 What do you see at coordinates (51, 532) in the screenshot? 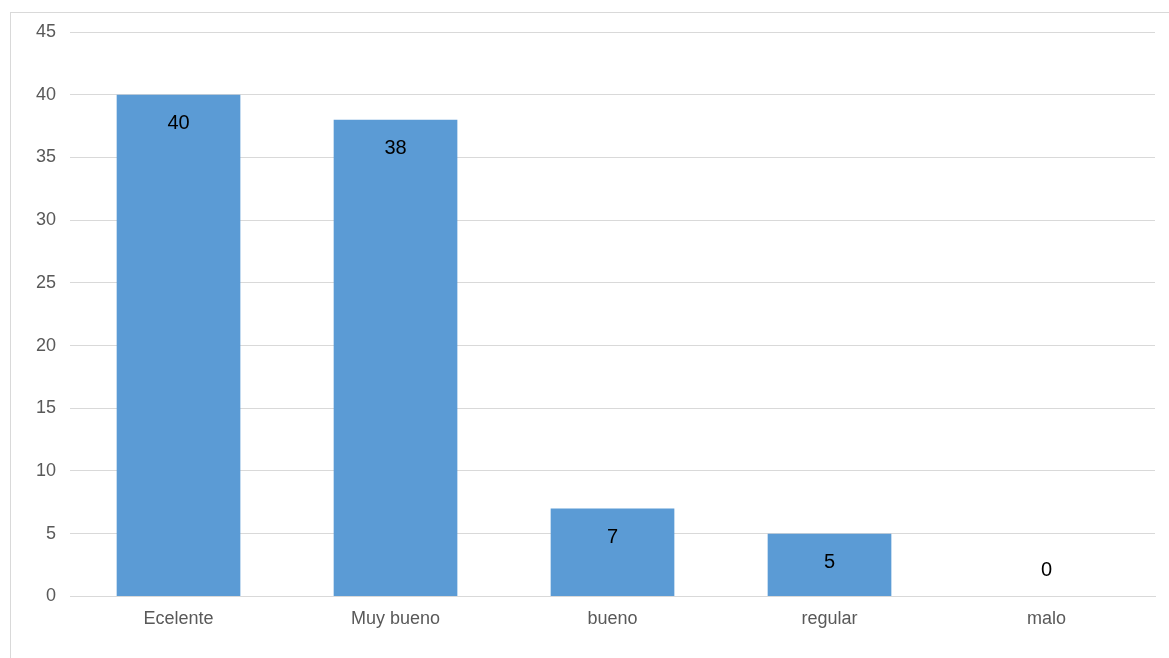
I see `y-tick-label: 5` at bounding box center [51, 532].